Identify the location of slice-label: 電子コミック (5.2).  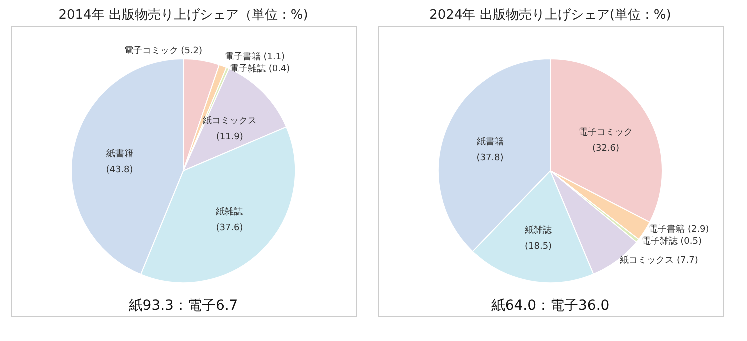
(163, 51).